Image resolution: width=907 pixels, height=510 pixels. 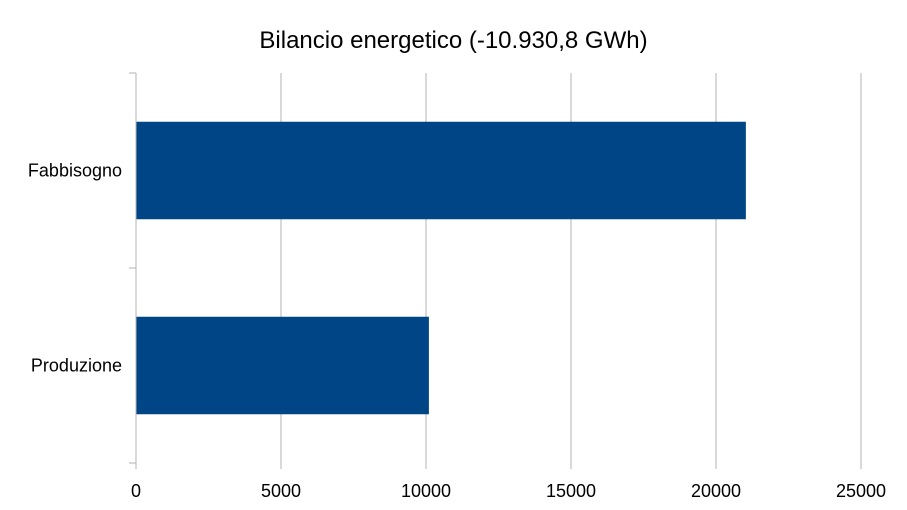 What do you see at coordinates (136, 491) in the screenshot?
I see `x-tick-label: 0` at bounding box center [136, 491].